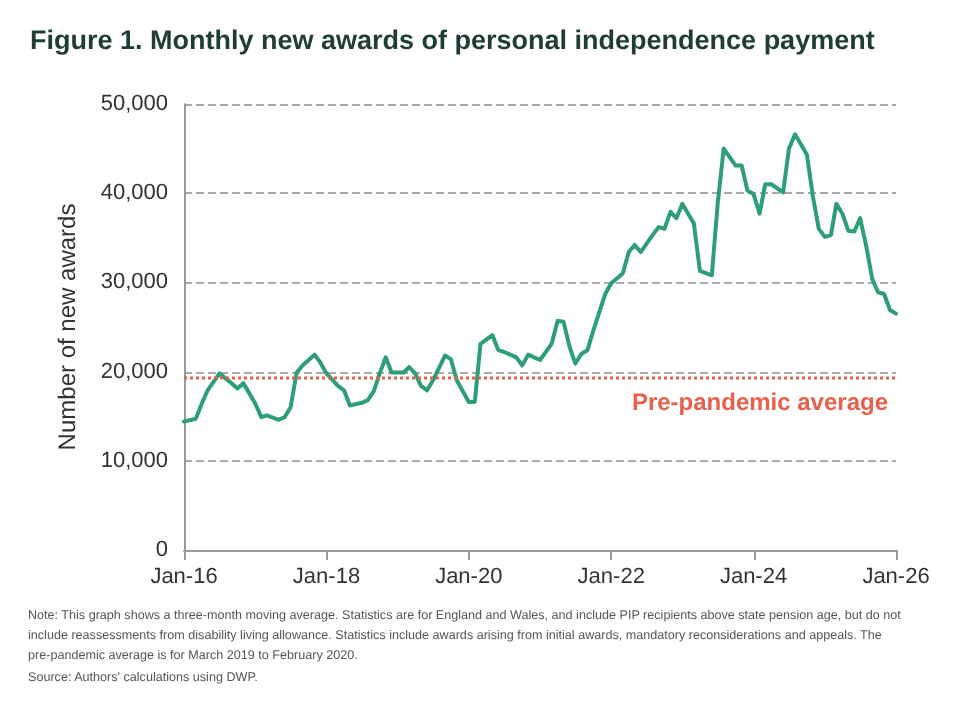 This screenshot has width=956, height=720. What do you see at coordinates (753, 577) in the screenshot?
I see `x-tick-label: Jan-24` at bounding box center [753, 577].